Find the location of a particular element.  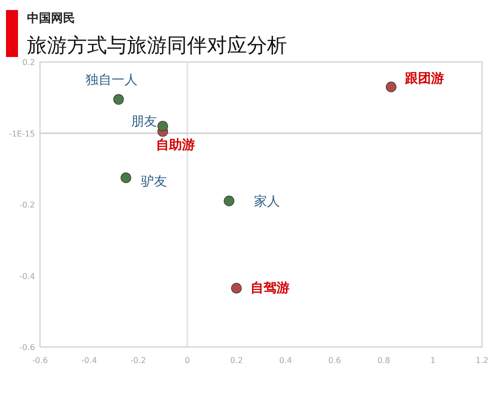

subtitle: 中国网民 is located at coordinates (51, 18).